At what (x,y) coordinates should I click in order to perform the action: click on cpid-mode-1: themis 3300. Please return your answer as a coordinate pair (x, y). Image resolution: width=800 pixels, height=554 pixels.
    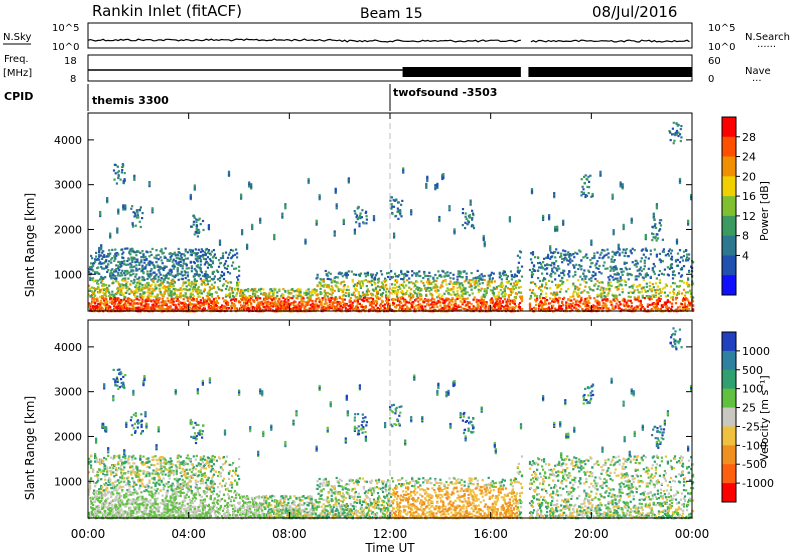
    Looking at the image, I should click on (130, 100).